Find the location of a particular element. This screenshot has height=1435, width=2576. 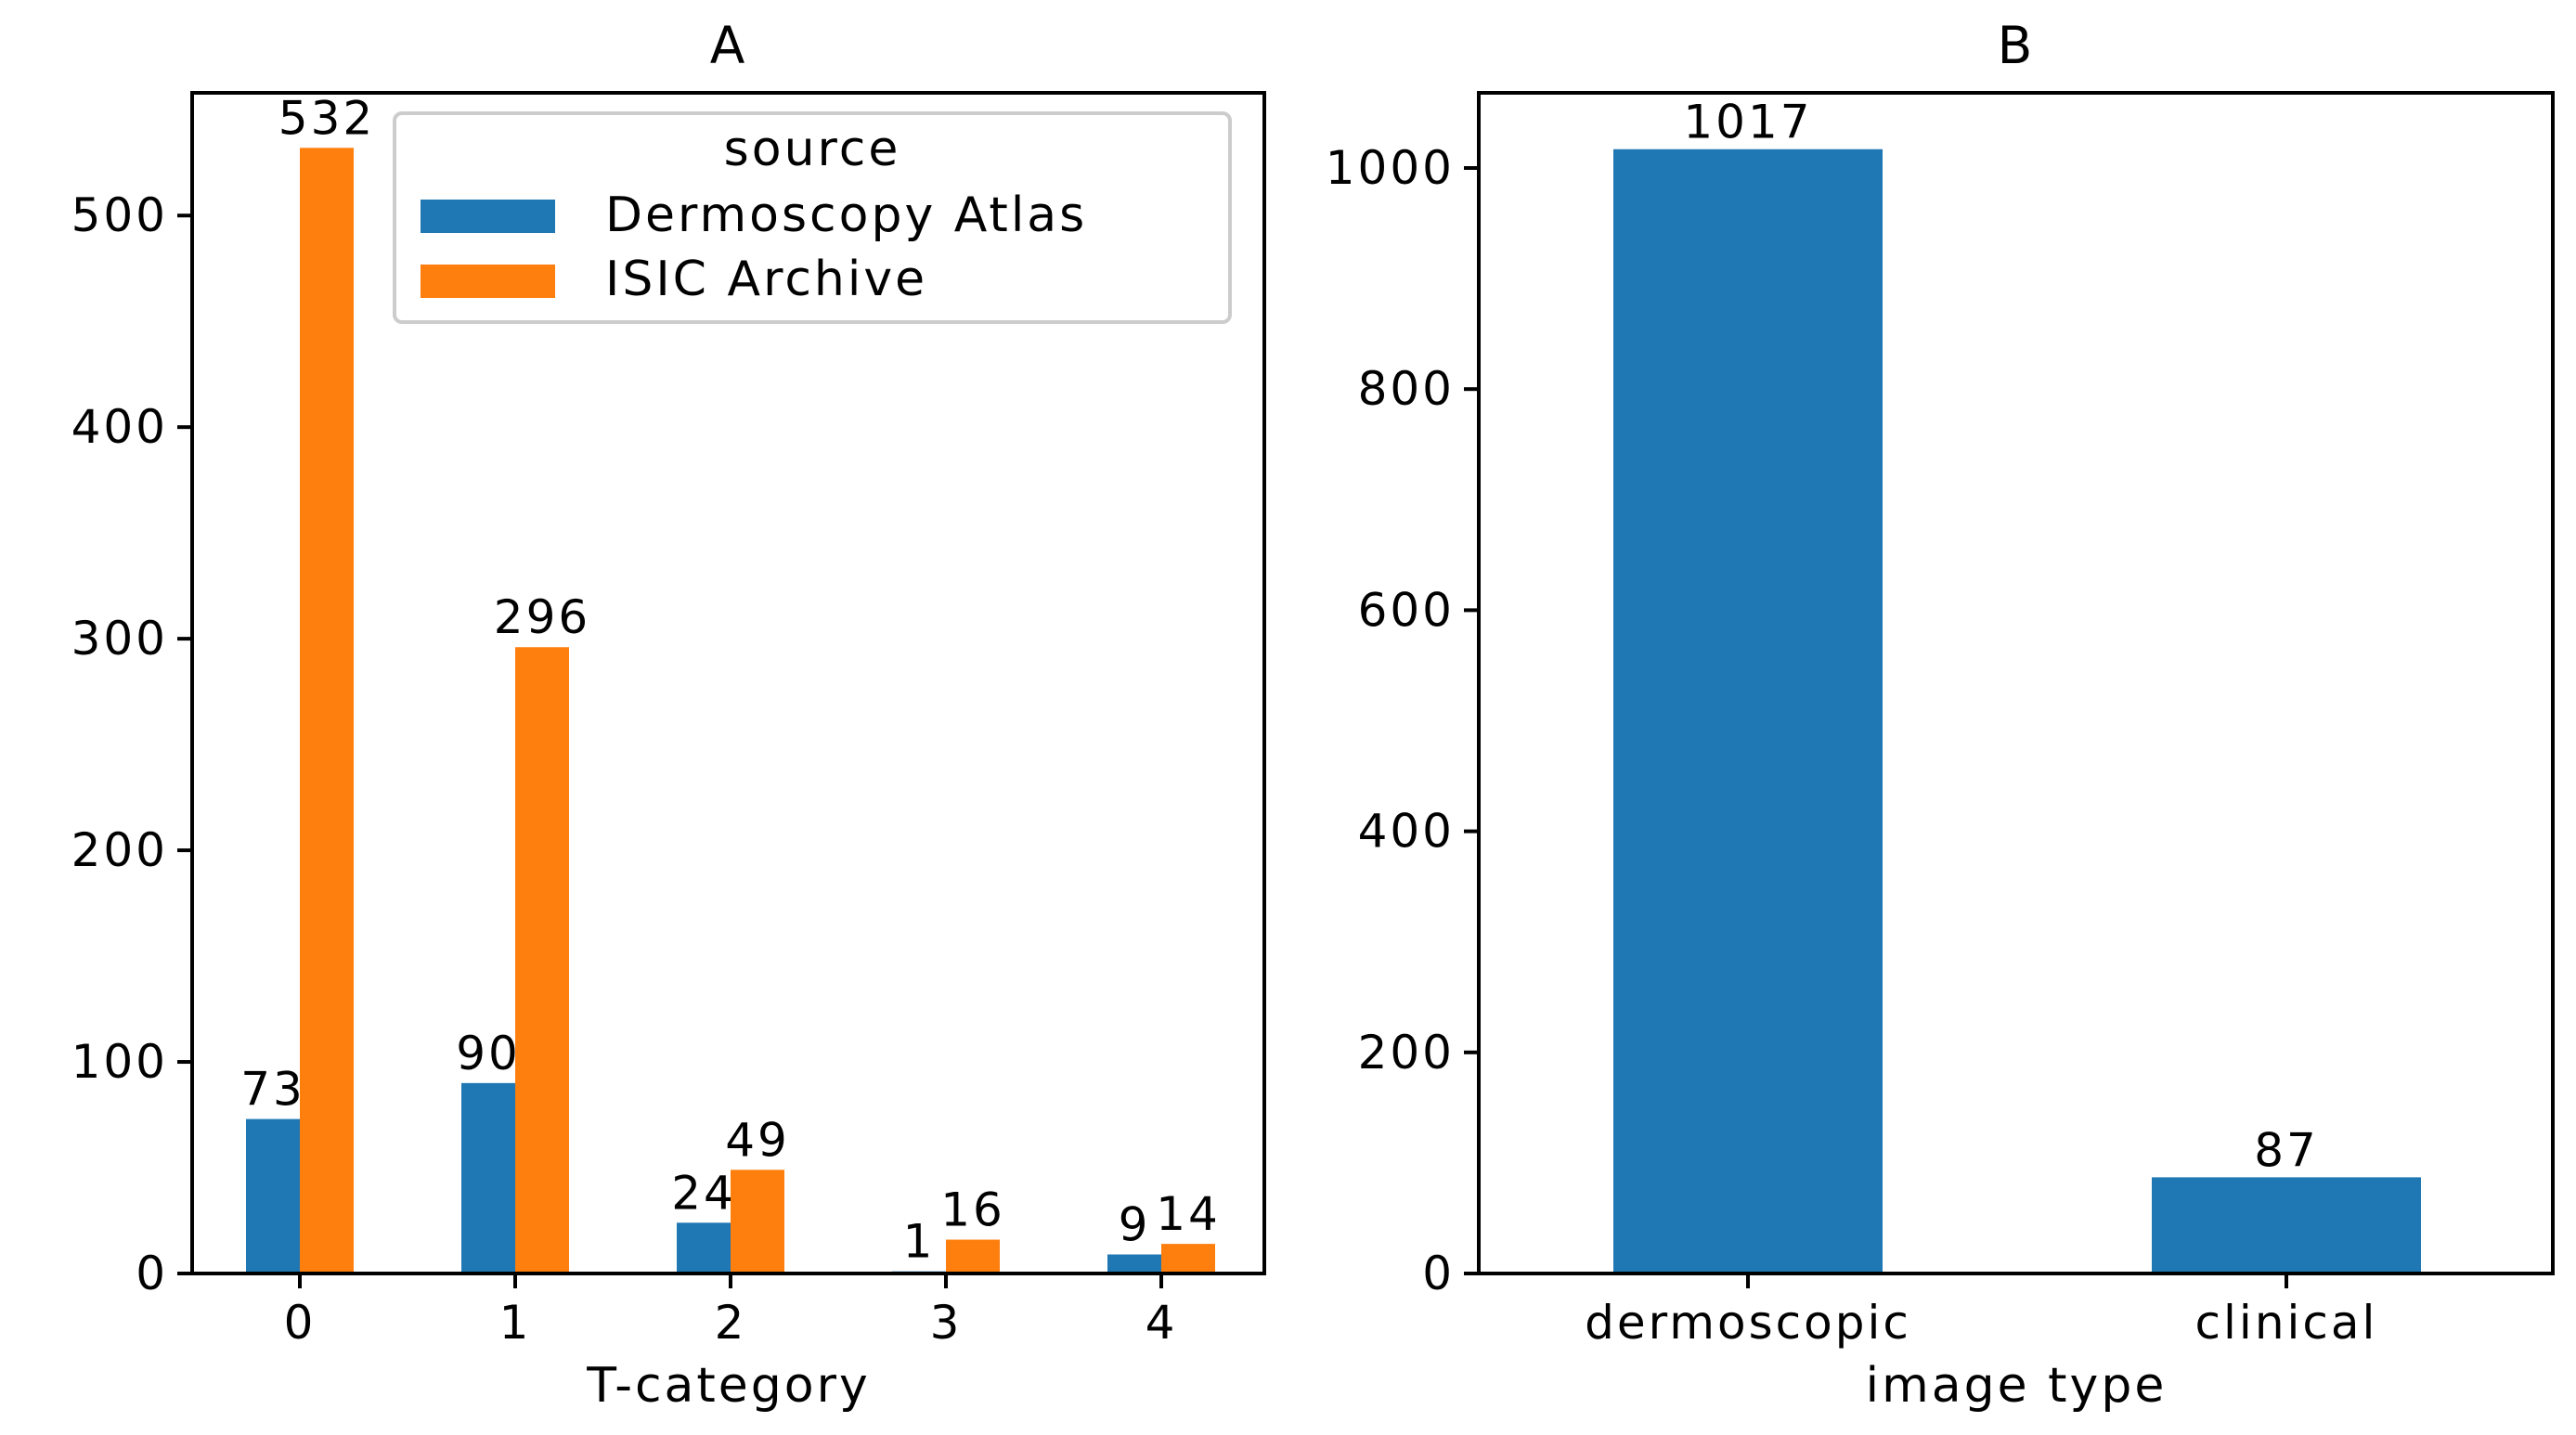

x-tick-label-2: 2 is located at coordinates (731, 1323).